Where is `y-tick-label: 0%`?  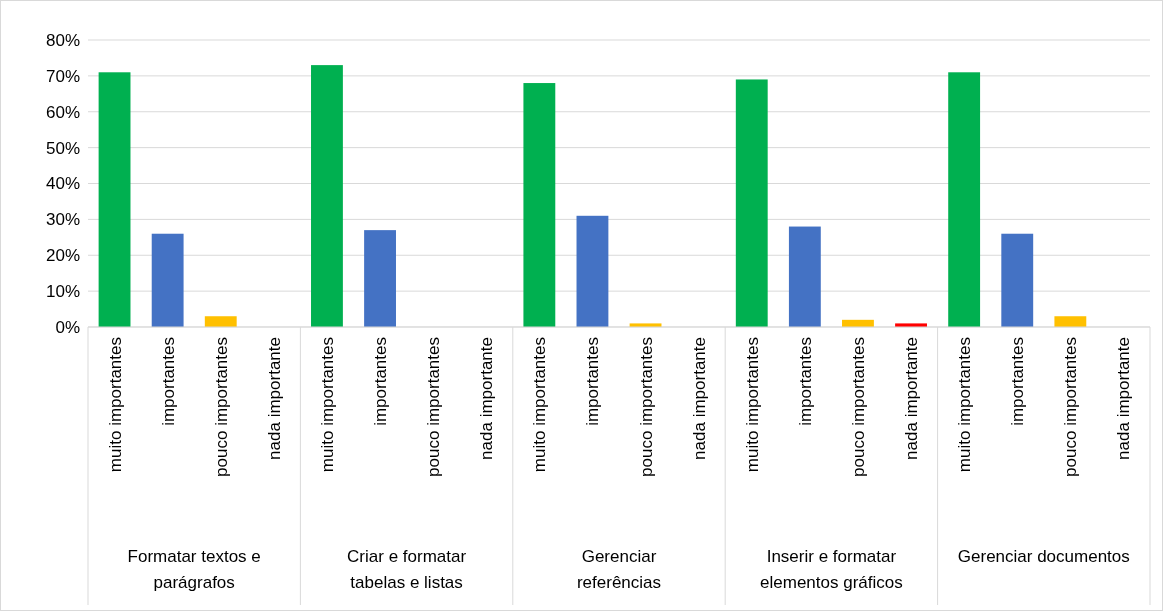 y-tick-label: 0% is located at coordinates (67, 327).